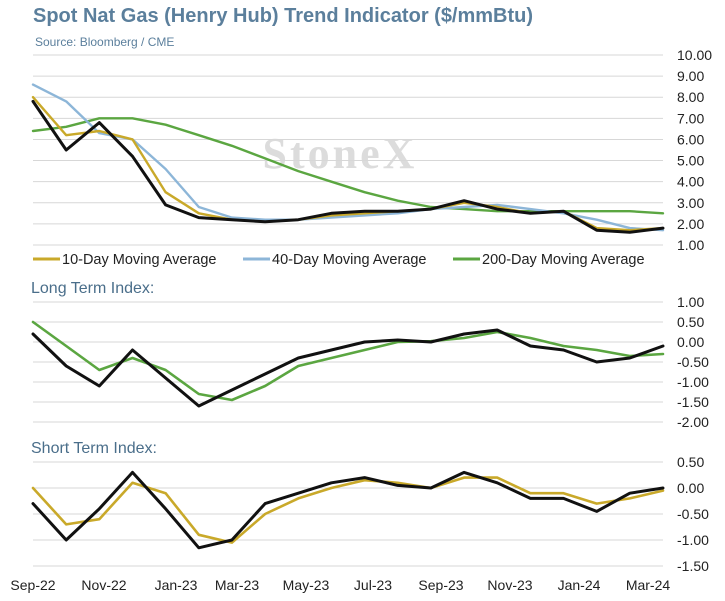  Describe the element at coordinates (690, 224) in the screenshot. I see `y-tick-label: 2.00` at that location.